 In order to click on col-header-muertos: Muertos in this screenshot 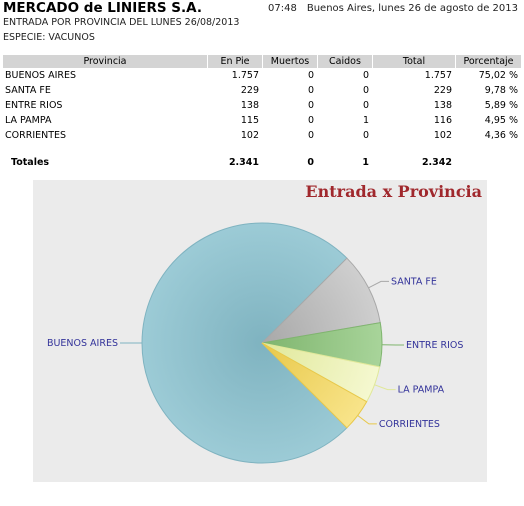, I will do `click(290, 61)`.